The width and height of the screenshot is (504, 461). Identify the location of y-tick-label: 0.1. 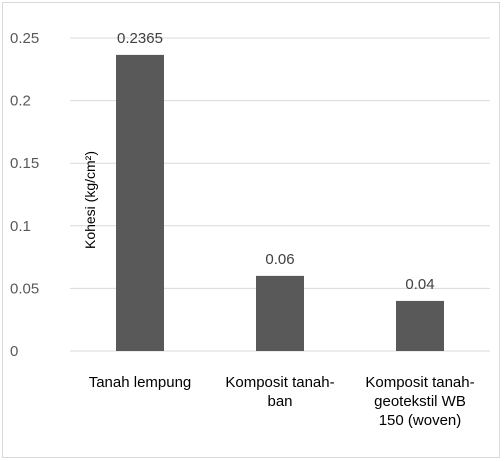
(20, 226).